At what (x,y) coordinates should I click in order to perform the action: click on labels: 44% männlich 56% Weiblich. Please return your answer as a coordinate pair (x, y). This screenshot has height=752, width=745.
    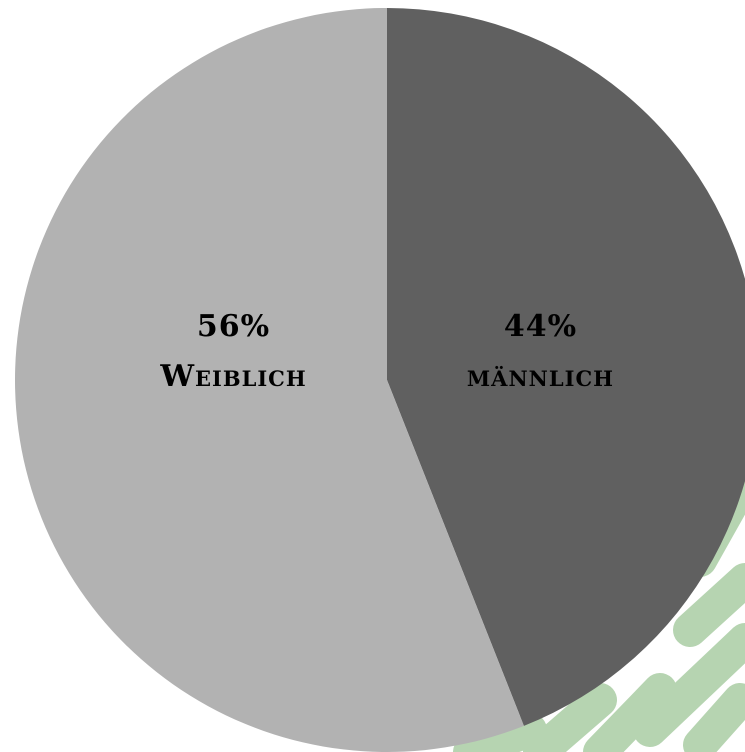
    Looking at the image, I should click on (386, 351).